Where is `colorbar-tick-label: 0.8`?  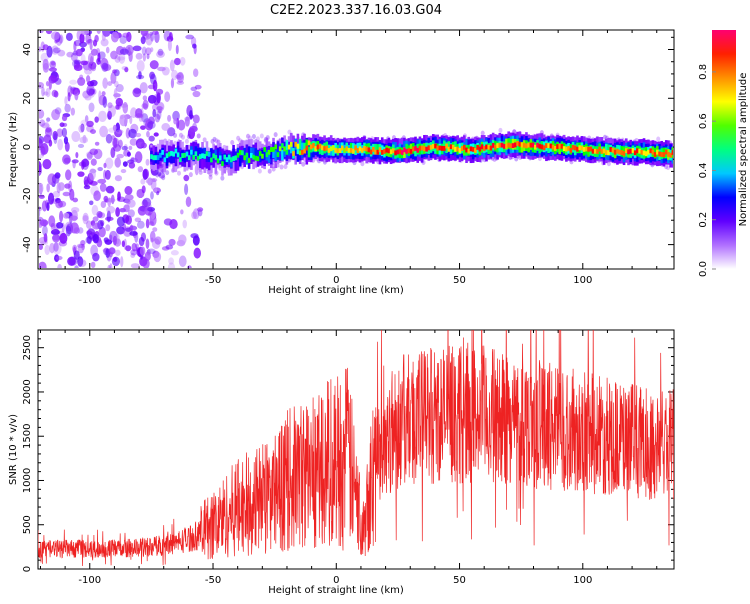
colorbar-tick-label: 0.8 is located at coordinates (703, 72).